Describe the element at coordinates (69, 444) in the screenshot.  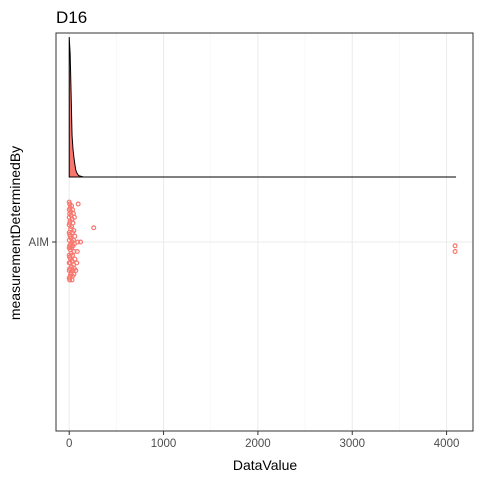
I see `x-tick-label: 0` at that location.